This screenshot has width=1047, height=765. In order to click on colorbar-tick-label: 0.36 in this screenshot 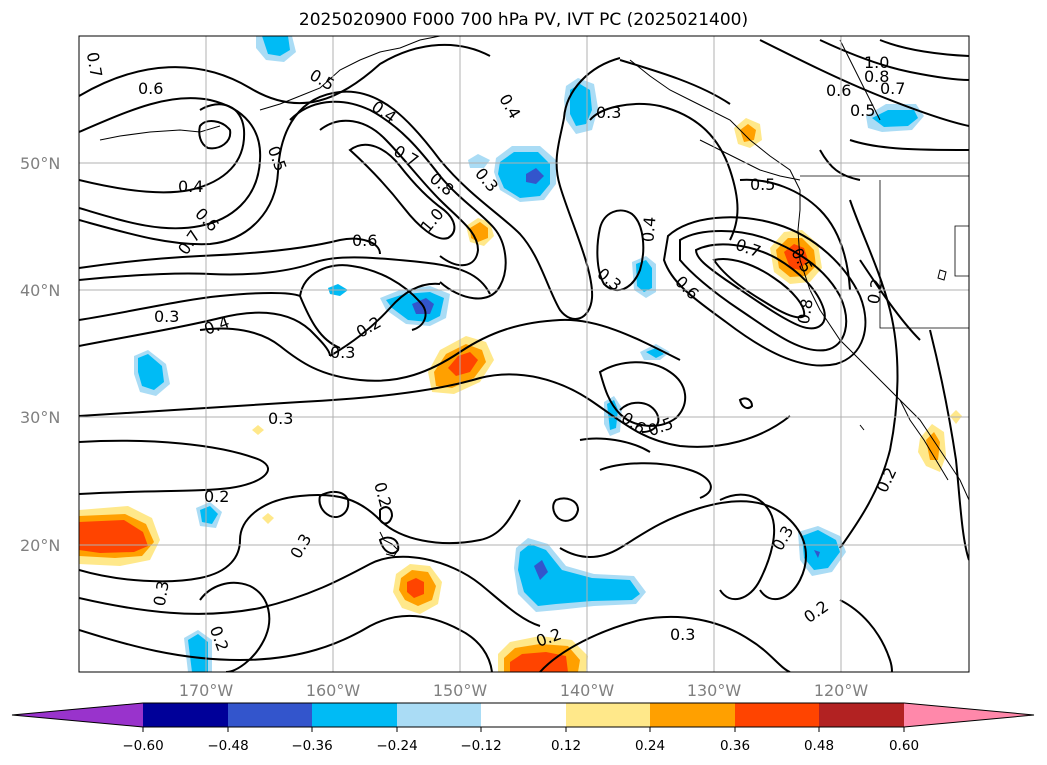, I will do `click(735, 746)`.